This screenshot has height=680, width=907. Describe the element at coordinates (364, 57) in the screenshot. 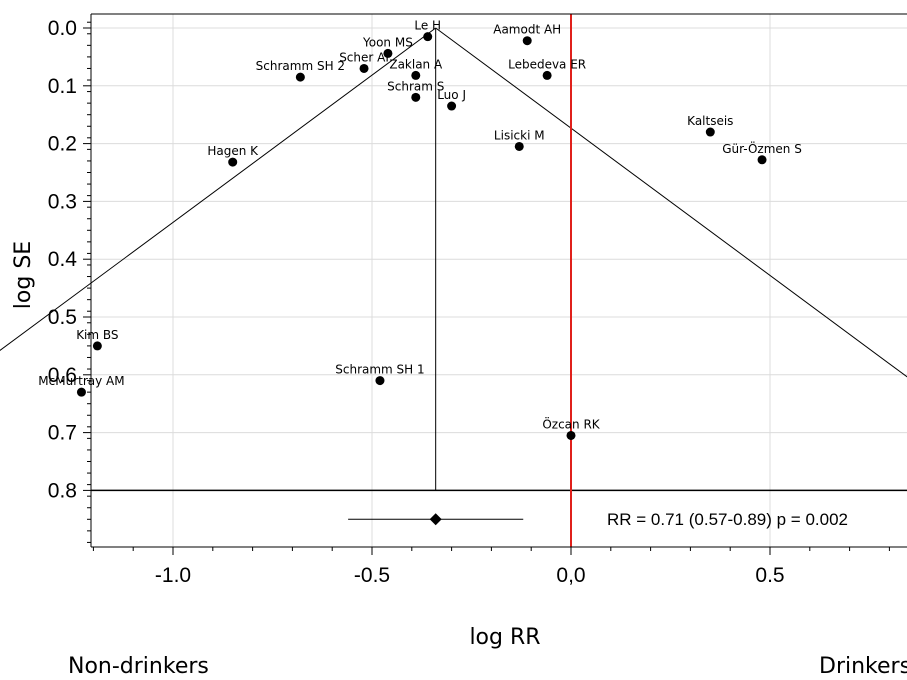

I see `study-point-label: Scher AI` at that location.